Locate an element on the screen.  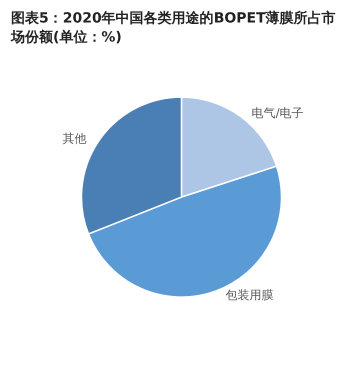
slice-label: 电气/电子 is located at coordinates (278, 113).